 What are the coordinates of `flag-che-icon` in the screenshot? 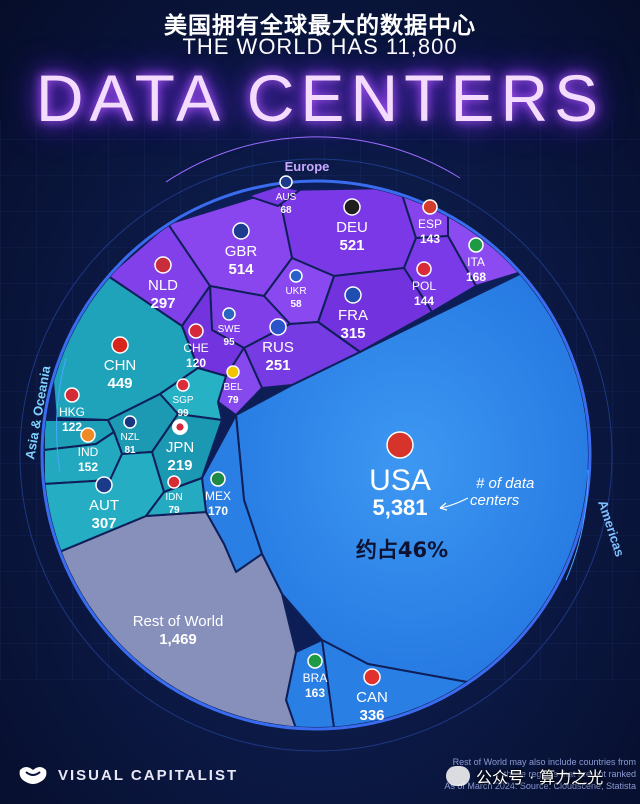 It's located at (196, 331).